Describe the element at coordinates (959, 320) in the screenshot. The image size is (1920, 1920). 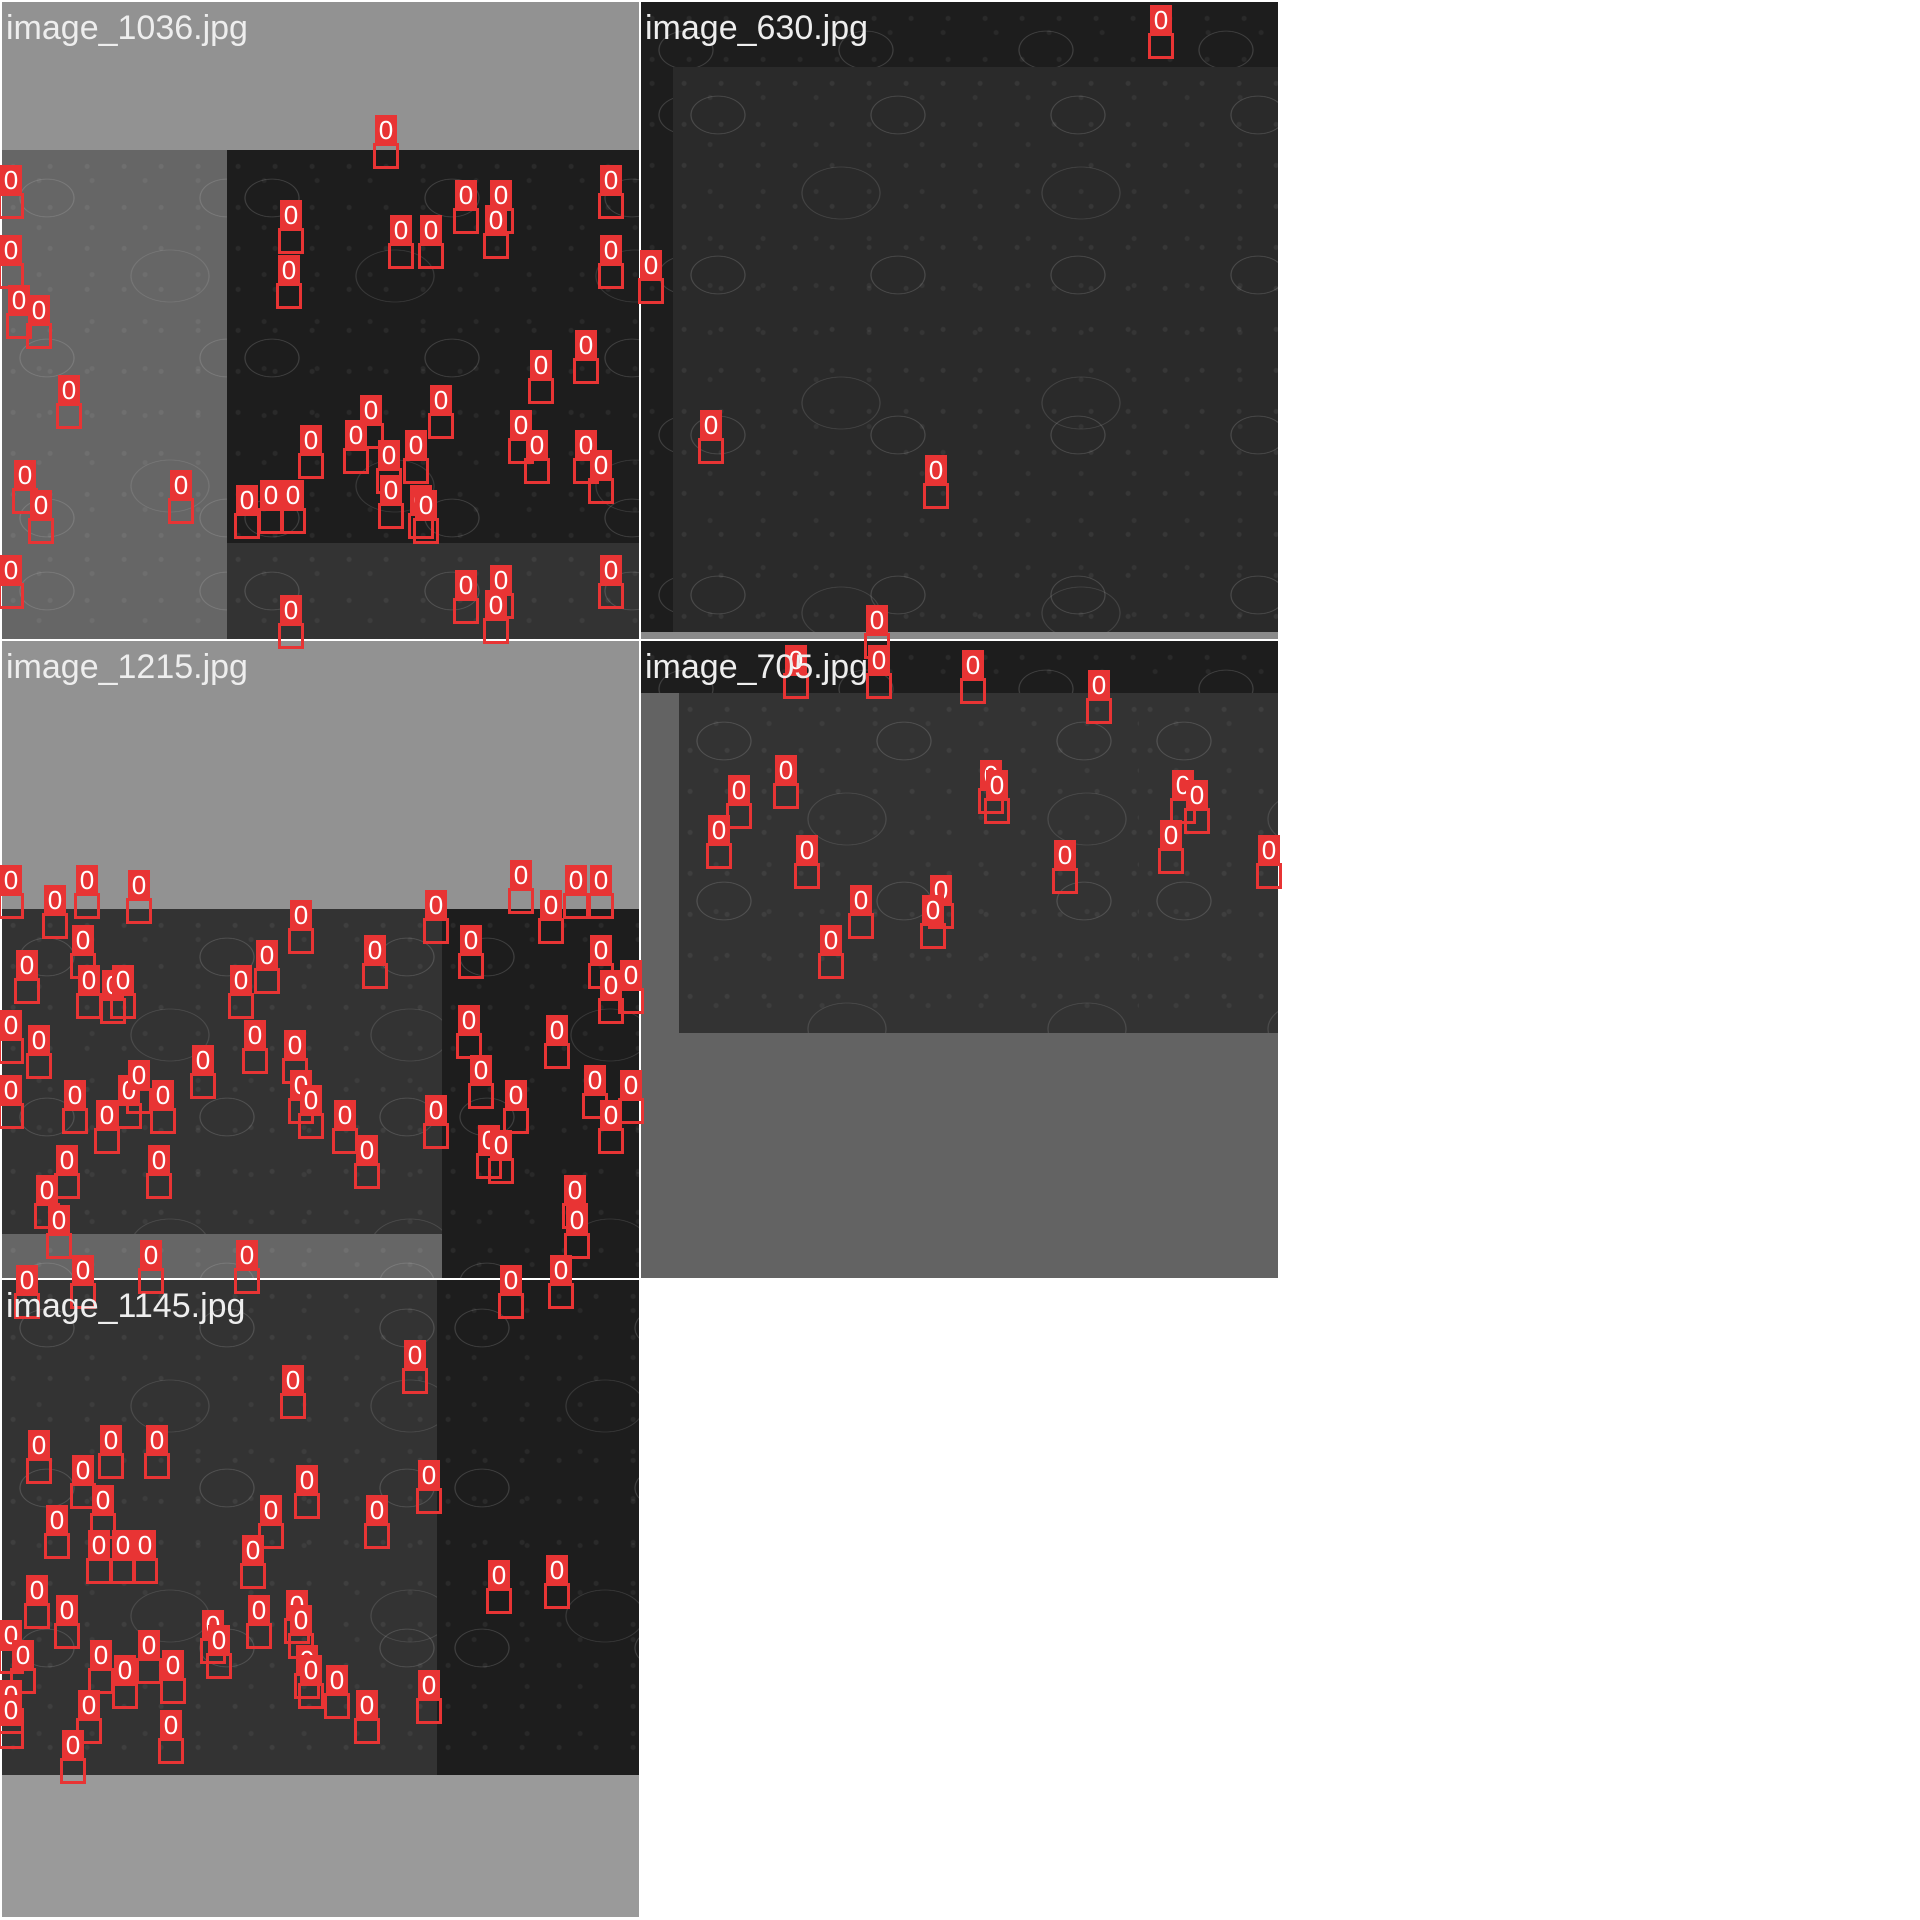
I see `tile-image-630: image_630.jpg` at that location.